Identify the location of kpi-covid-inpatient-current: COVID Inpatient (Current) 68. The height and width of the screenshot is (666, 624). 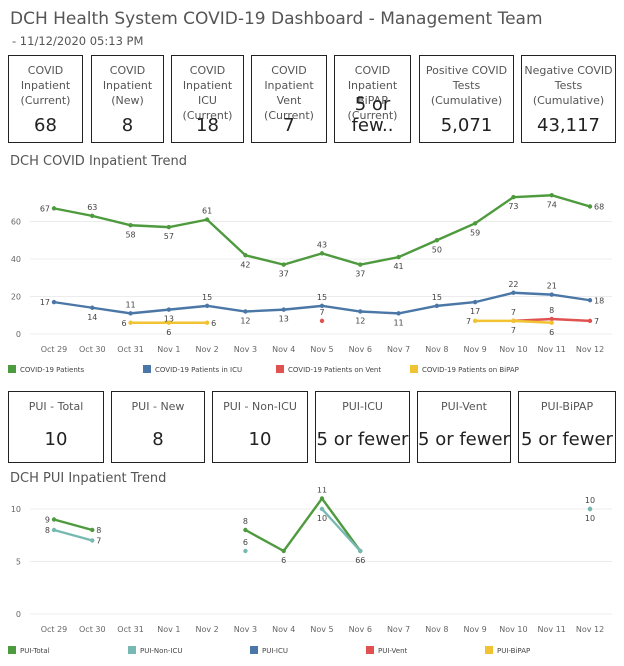
(45, 99).